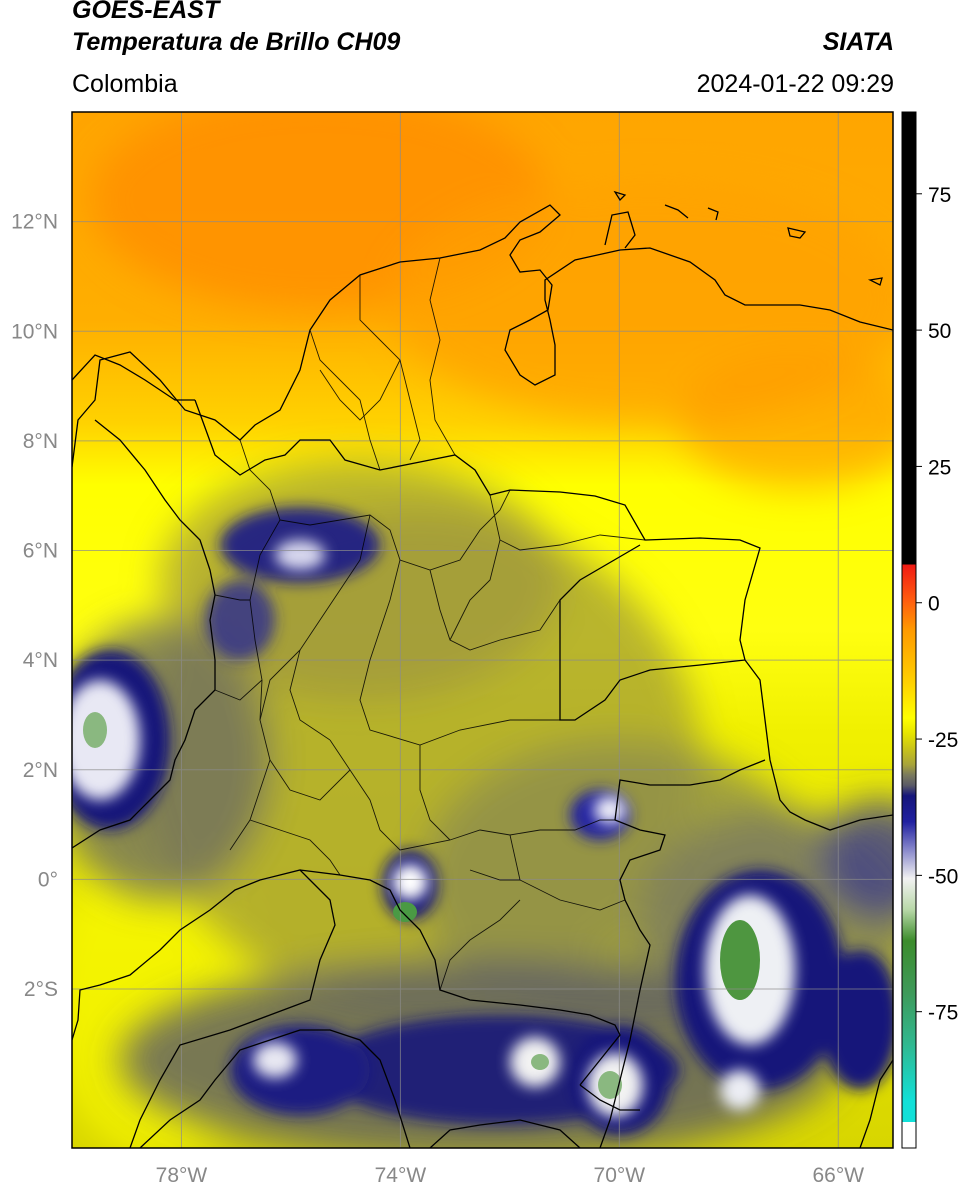 The width and height of the screenshot is (966, 1190). Describe the element at coordinates (34, 331) in the screenshot. I see `latitude-tick-label: 10°N` at that location.